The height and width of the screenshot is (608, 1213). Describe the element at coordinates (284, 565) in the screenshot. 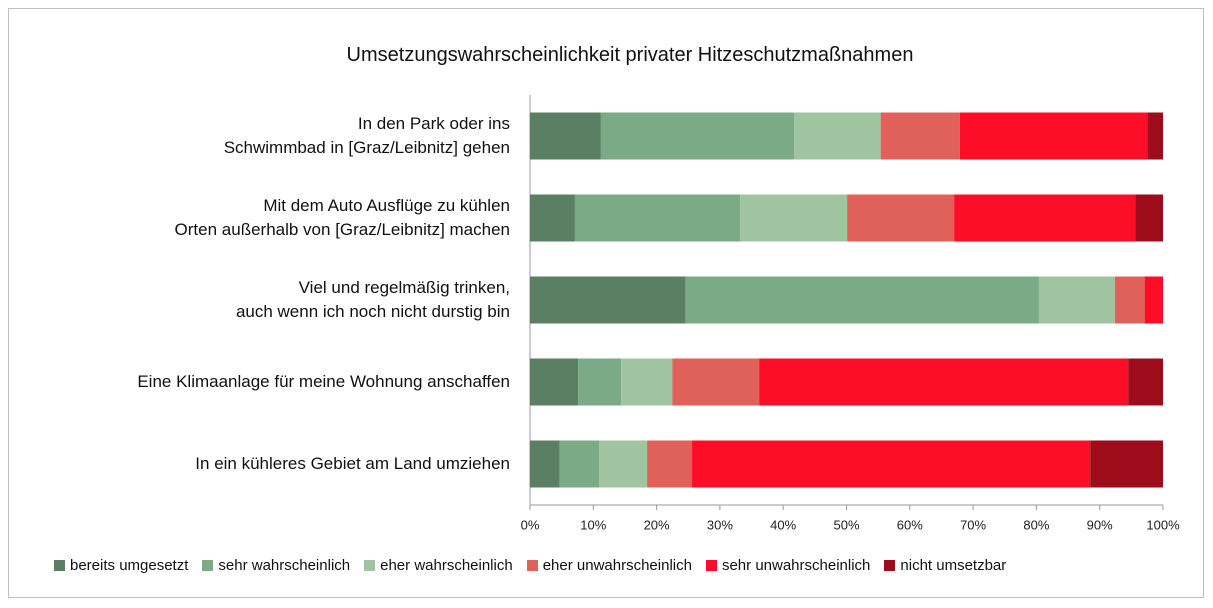

I see `legend-label: sehr wahrscheinlich` at that location.